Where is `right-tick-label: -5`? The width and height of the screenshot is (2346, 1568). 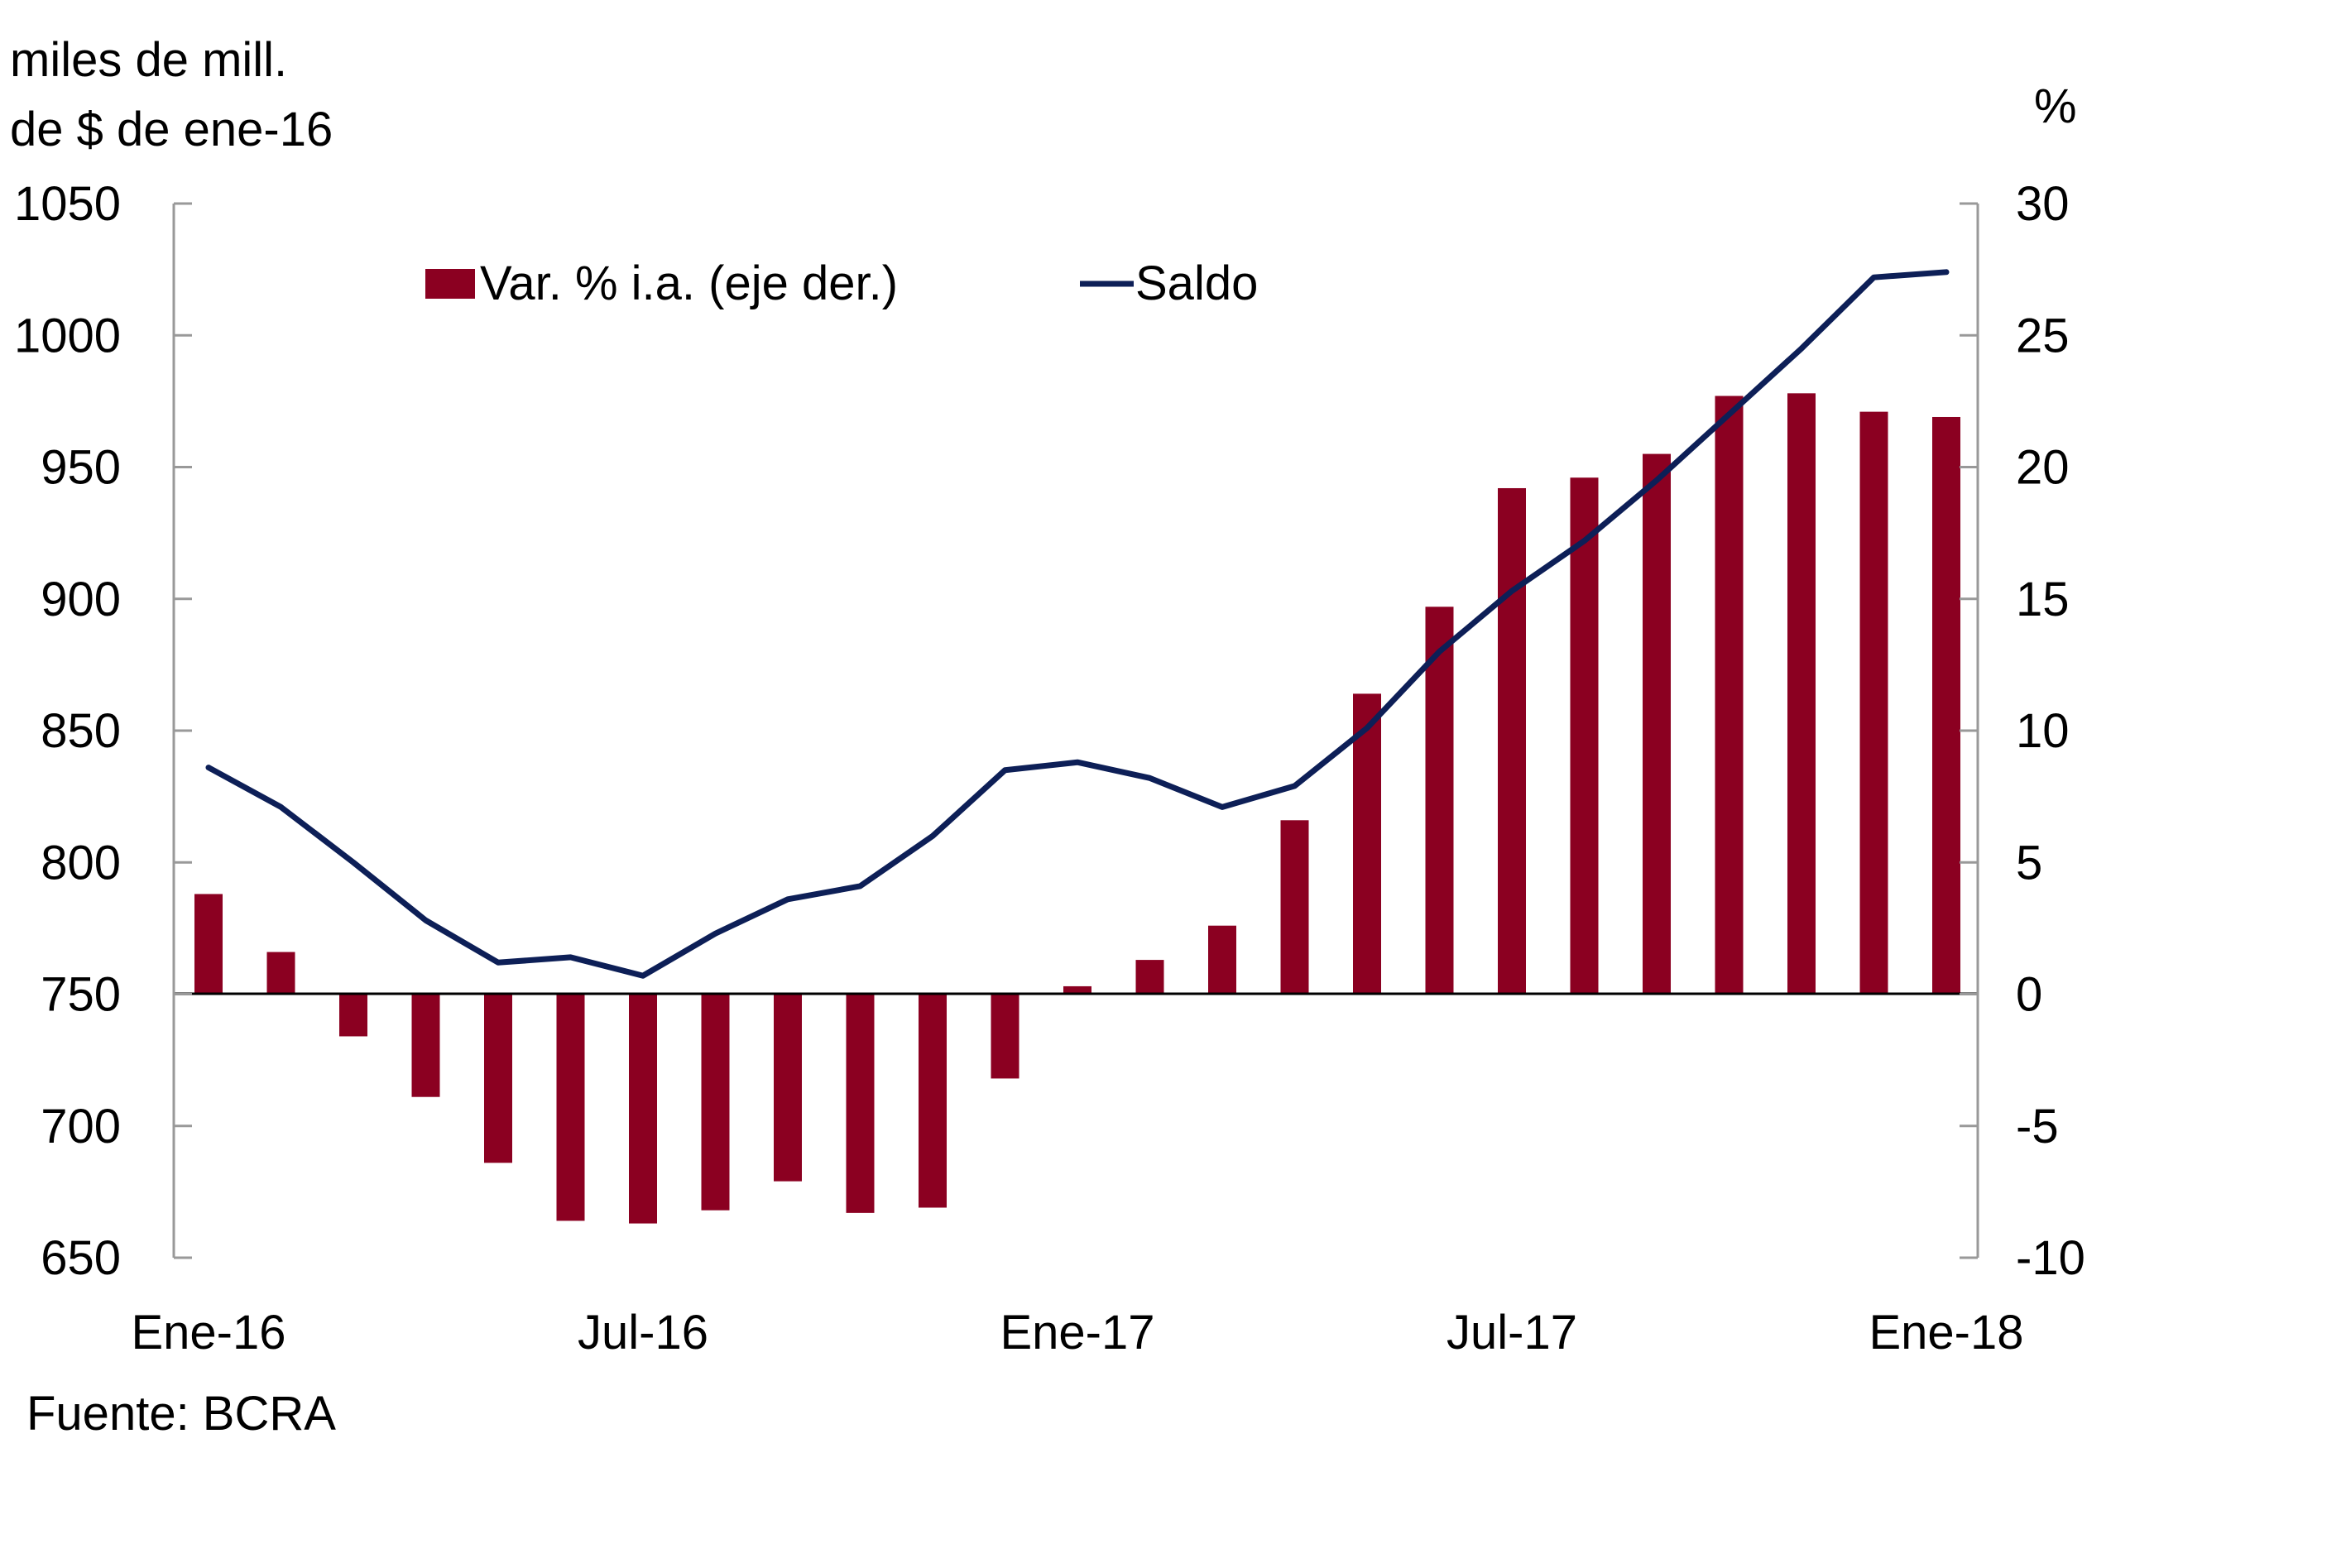
right-tick-label: -5 is located at coordinates (2038, 1127).